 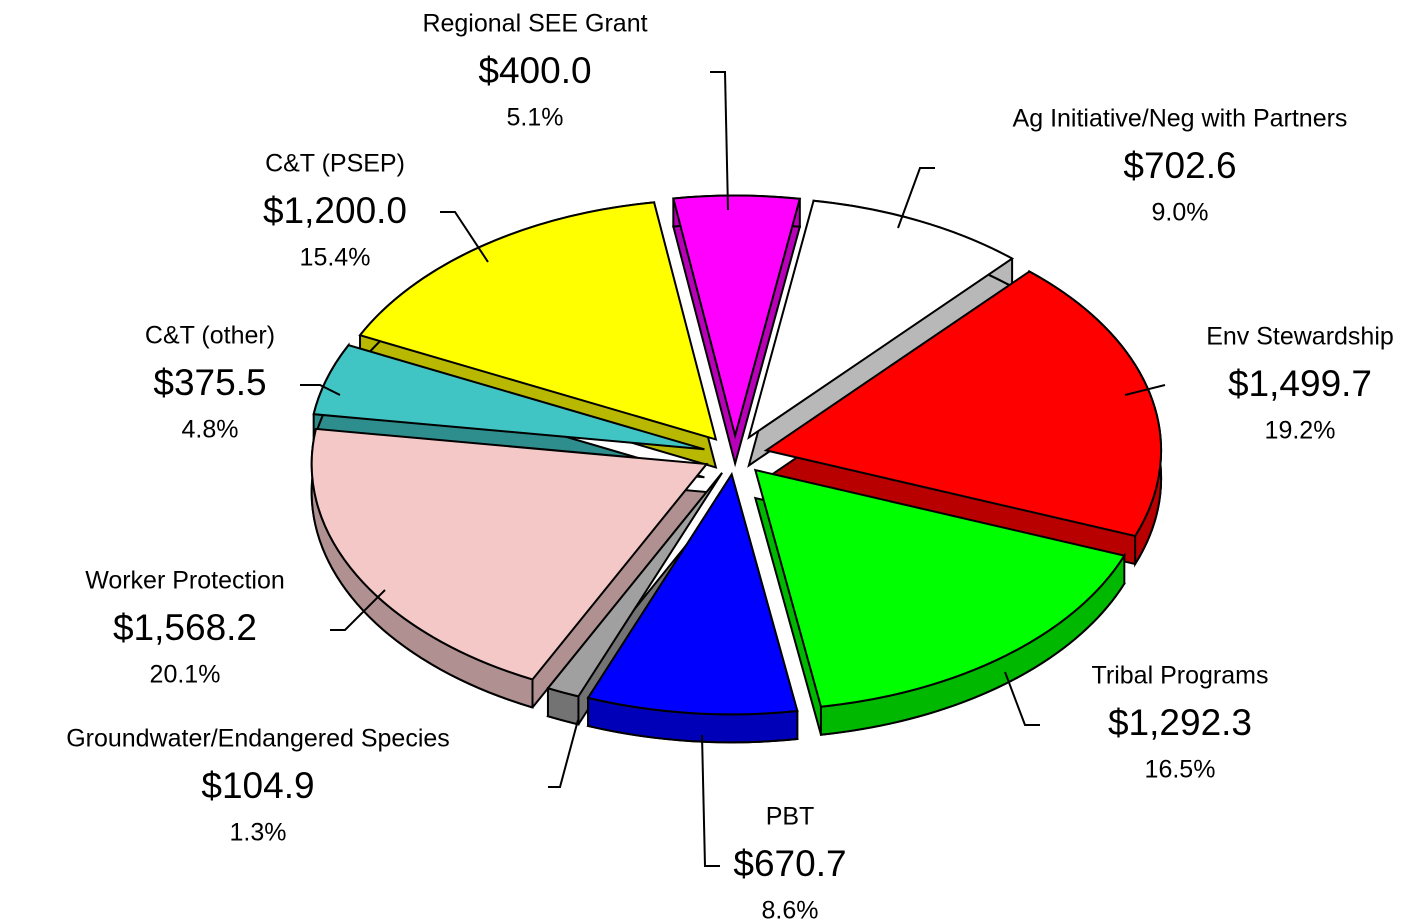 I want to click on percent-label: 8.6%, so click(x=790, y=910).